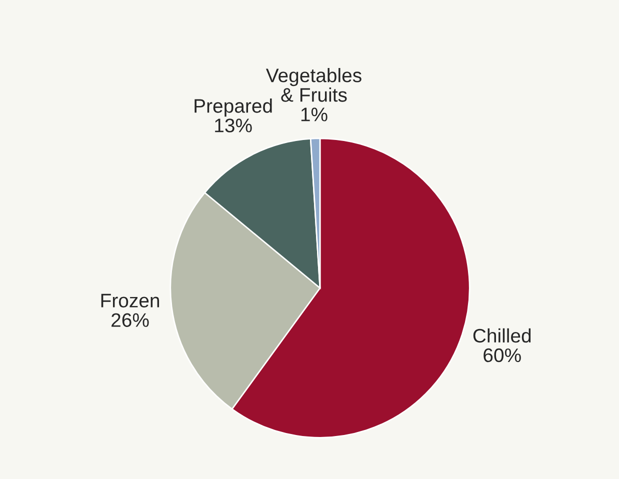 This screenshot has width=619, height=479. I want to click on slice-label: Prepared, so click(233, 107).